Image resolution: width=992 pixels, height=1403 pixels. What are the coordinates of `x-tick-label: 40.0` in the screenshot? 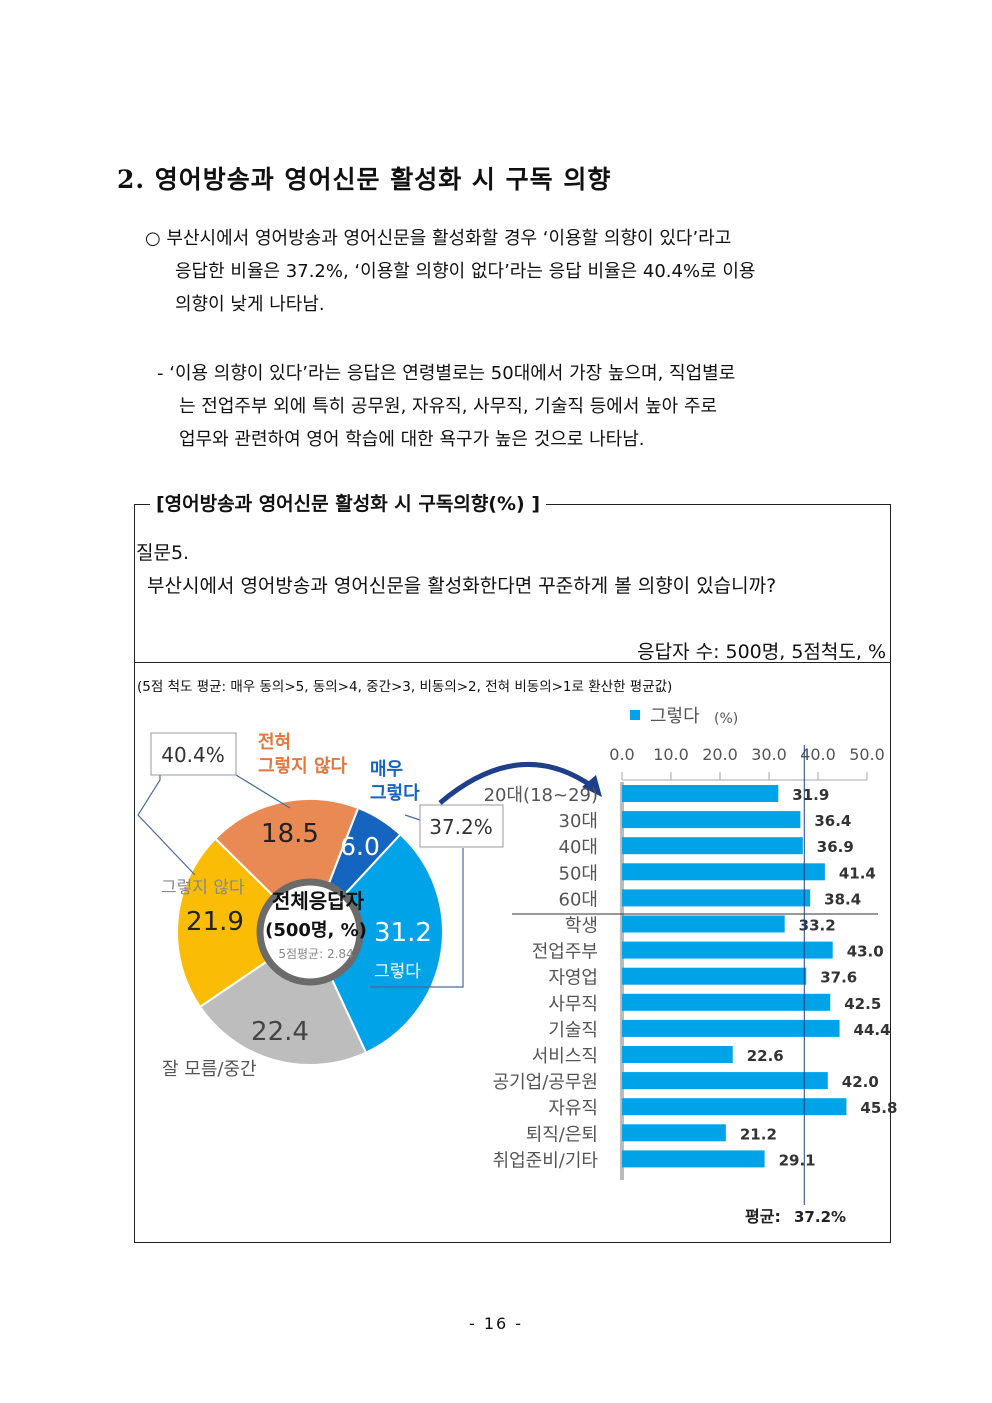 It's located at (818, 754).